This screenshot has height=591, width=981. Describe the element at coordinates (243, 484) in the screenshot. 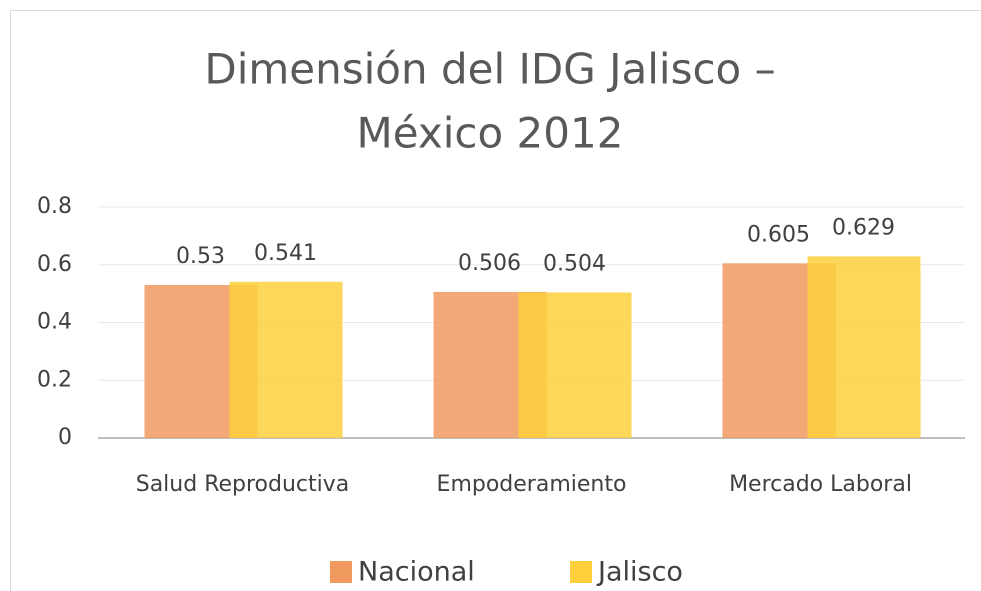

I see `x-tick-label: Salud Reproductiva` at that location.